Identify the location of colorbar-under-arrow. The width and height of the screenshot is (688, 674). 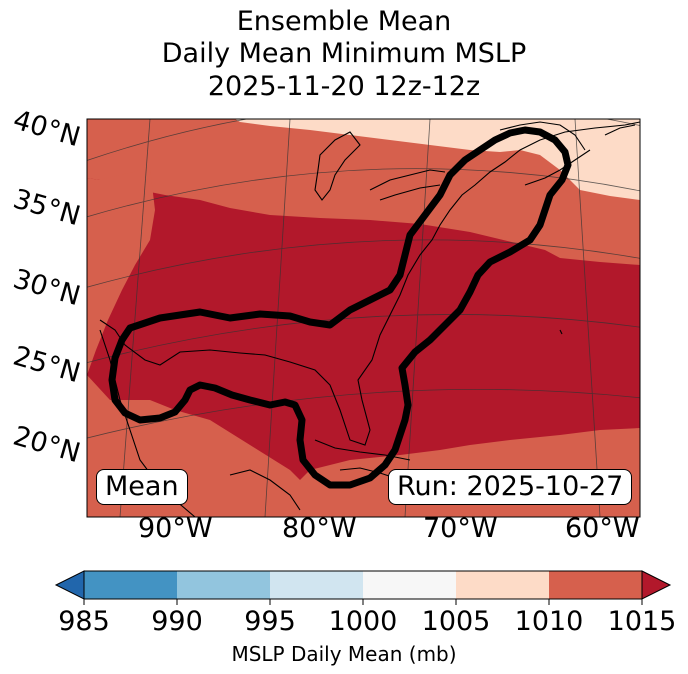
(69, 585).